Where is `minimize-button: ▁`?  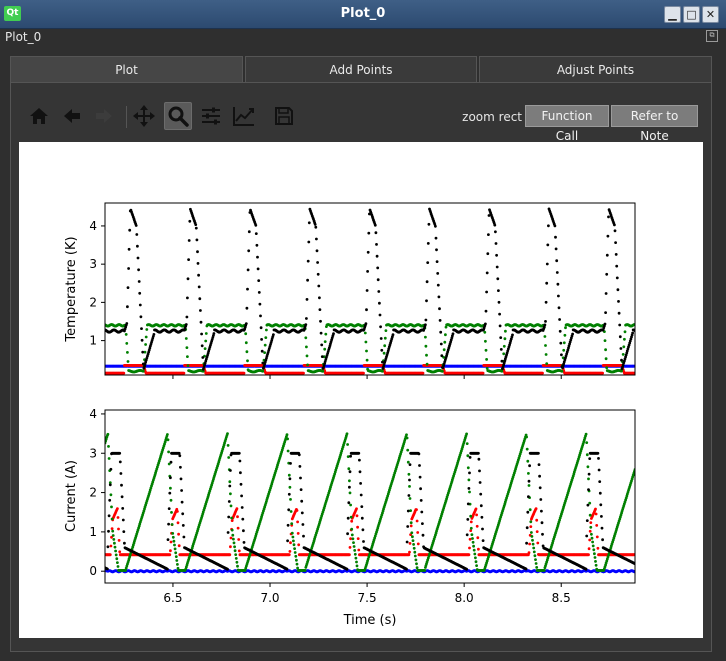 minimize-button: ▁ is located at coordinates (672, 14).